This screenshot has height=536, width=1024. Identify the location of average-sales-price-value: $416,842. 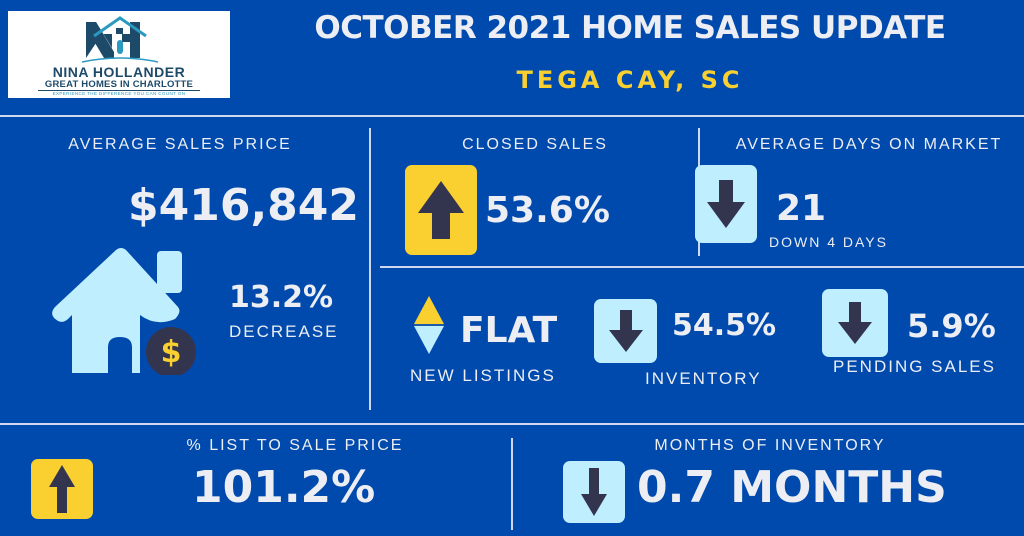
(244, 205).